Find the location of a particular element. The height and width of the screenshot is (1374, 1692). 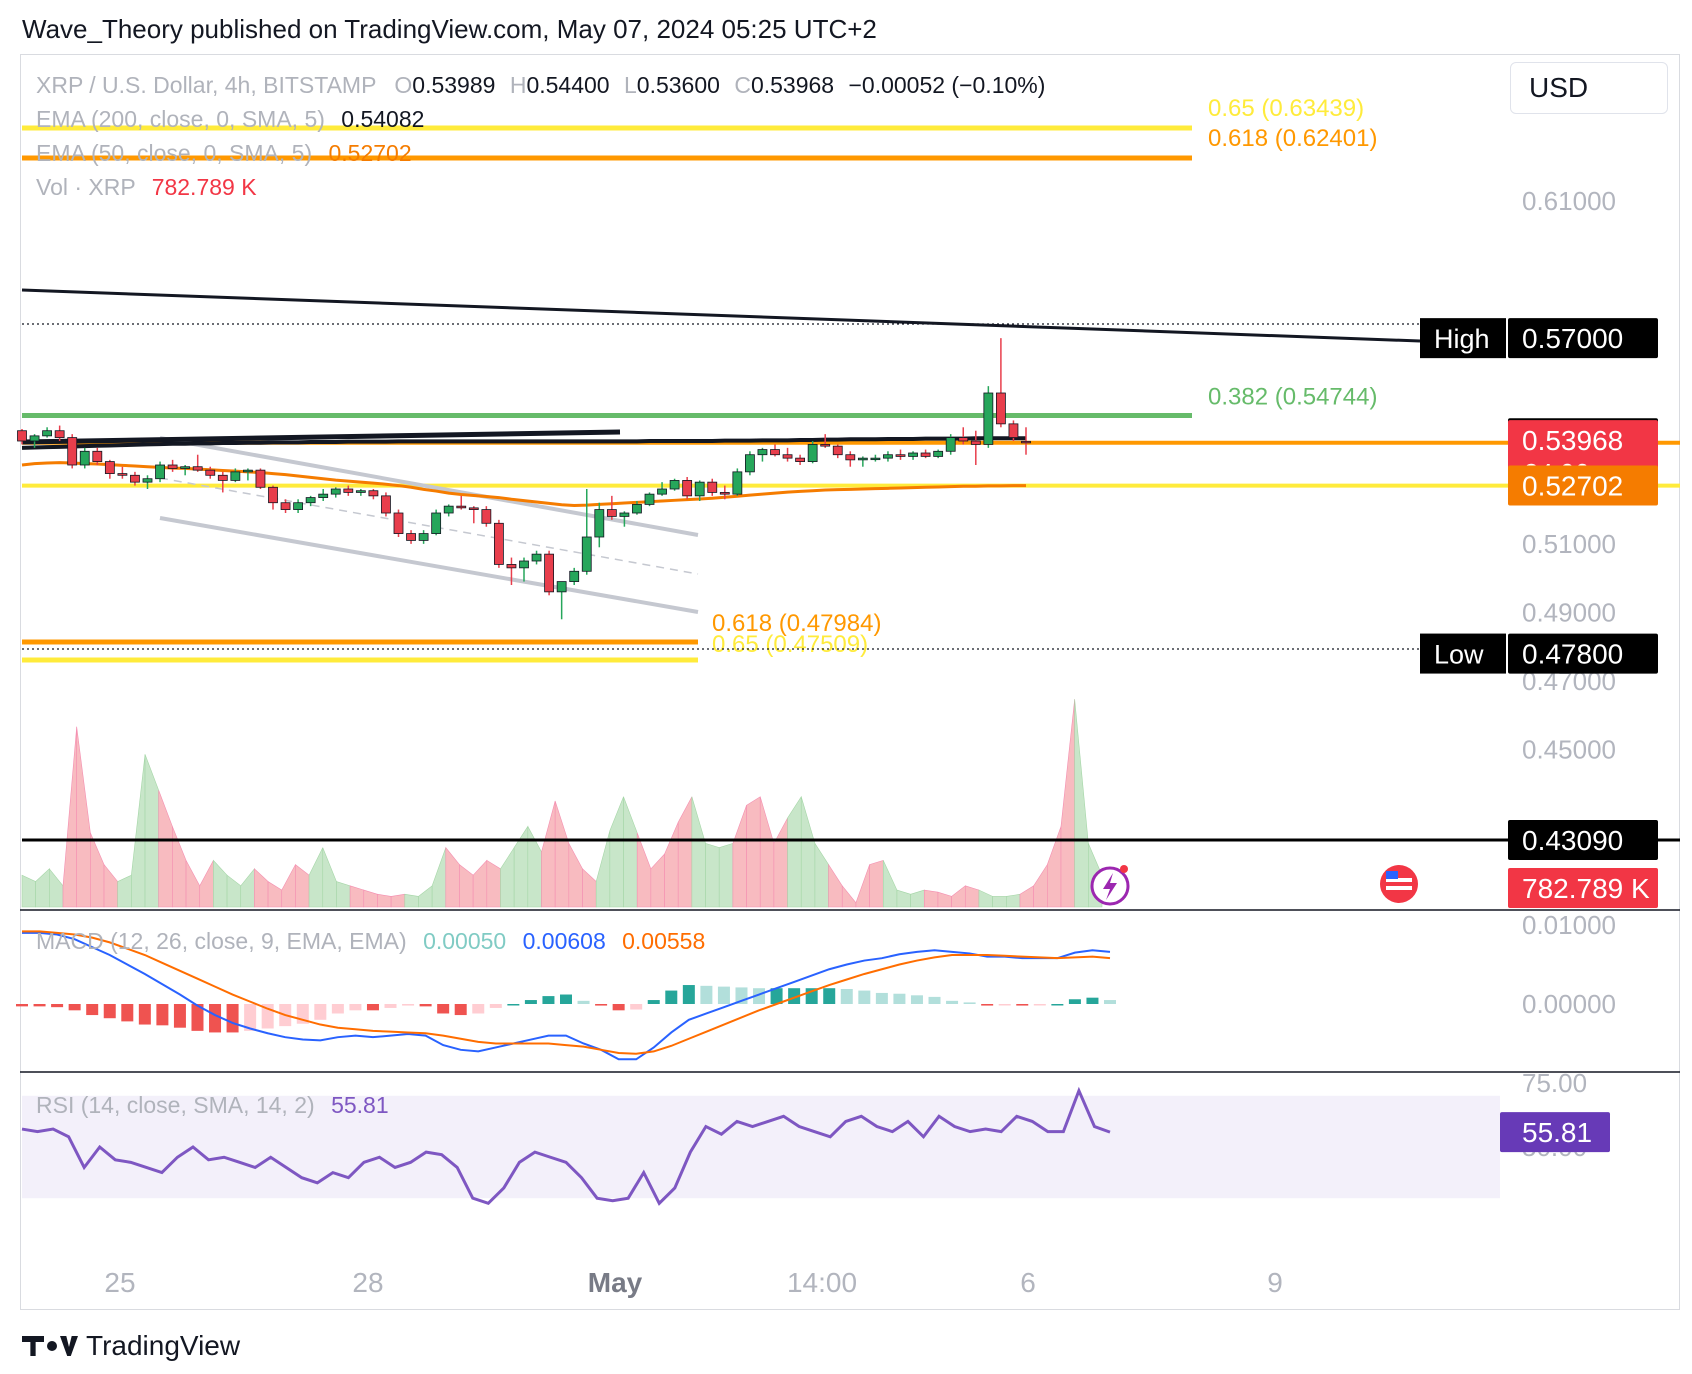

price-axis-label-box is located at coordinates (1583, 338).